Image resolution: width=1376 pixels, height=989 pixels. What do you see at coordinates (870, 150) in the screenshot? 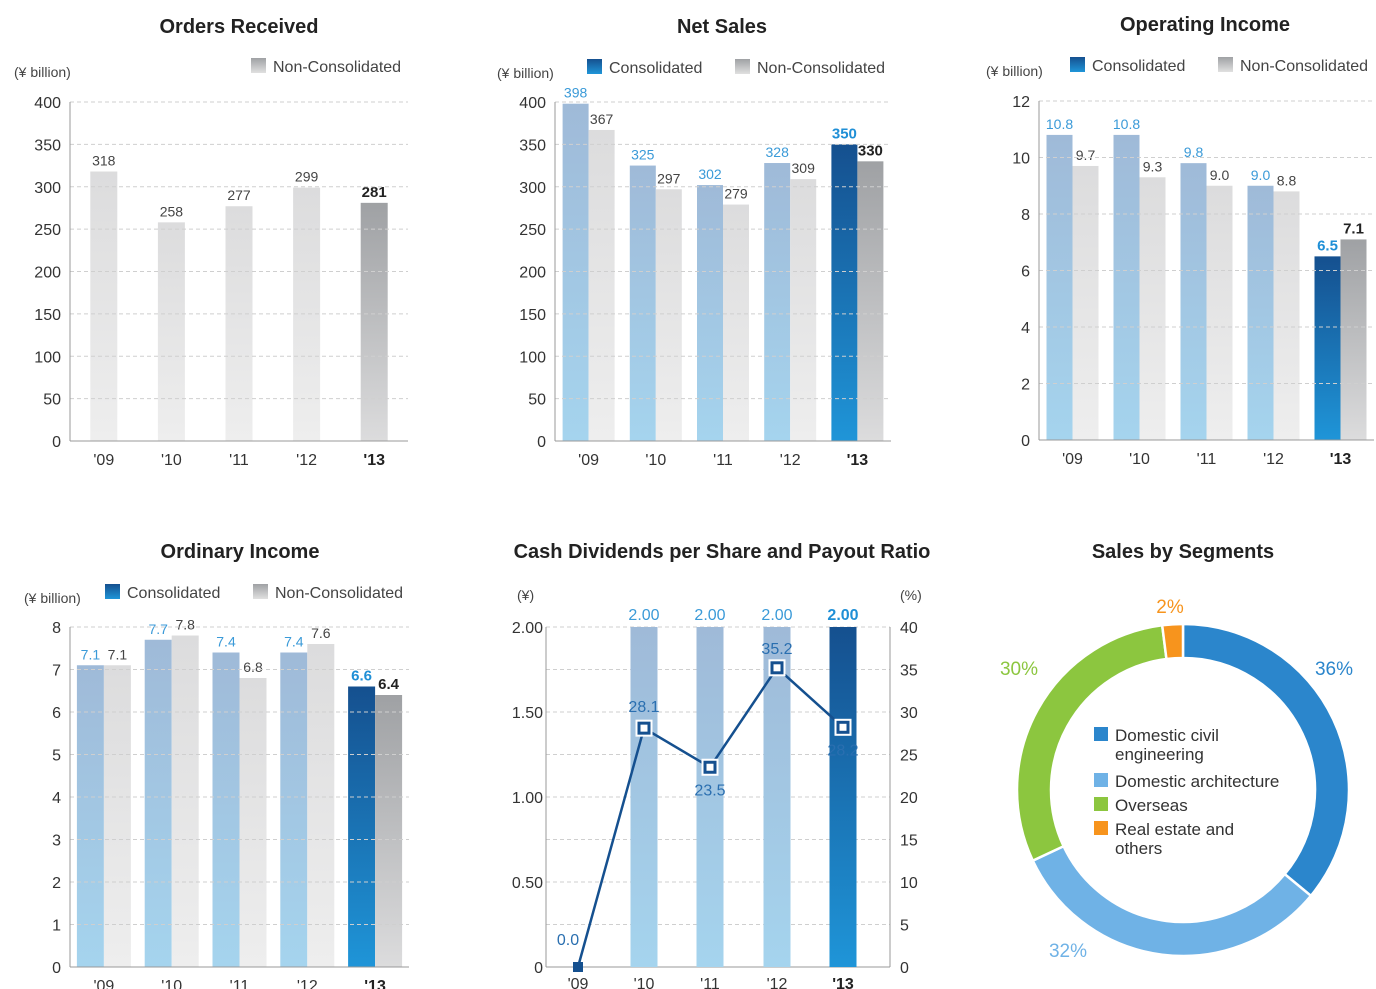
I see `data-label-non-consolidated: 330` at bounding box center [870, 150].